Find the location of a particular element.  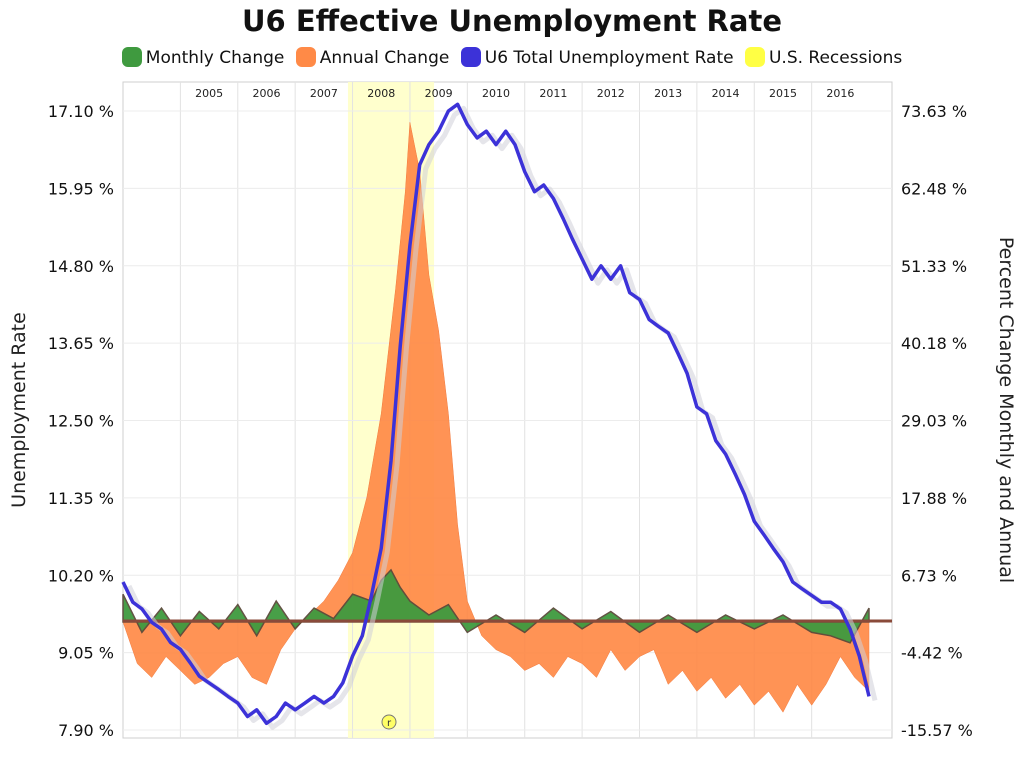

left-tick-label: 7.90 % is located at coordinates (86, 730).